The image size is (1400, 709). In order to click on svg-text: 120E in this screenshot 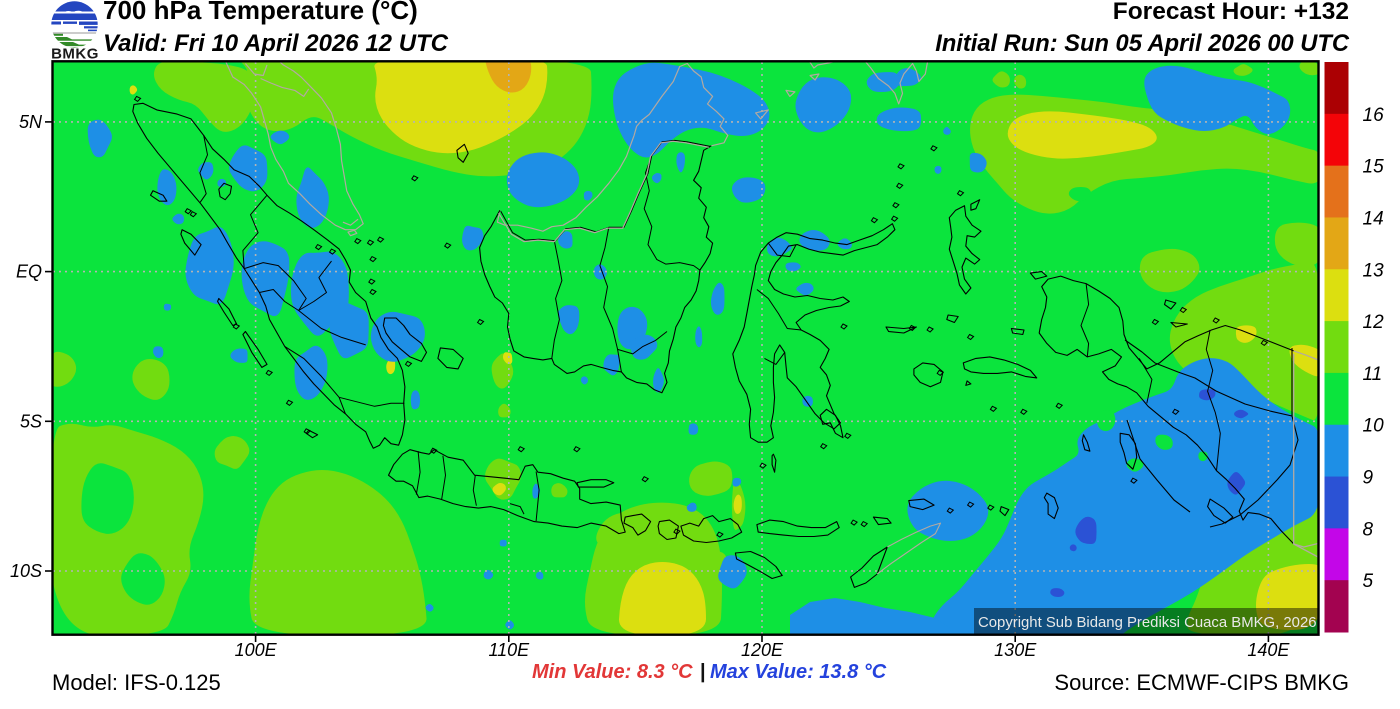, I will do `click(762, 650)`.